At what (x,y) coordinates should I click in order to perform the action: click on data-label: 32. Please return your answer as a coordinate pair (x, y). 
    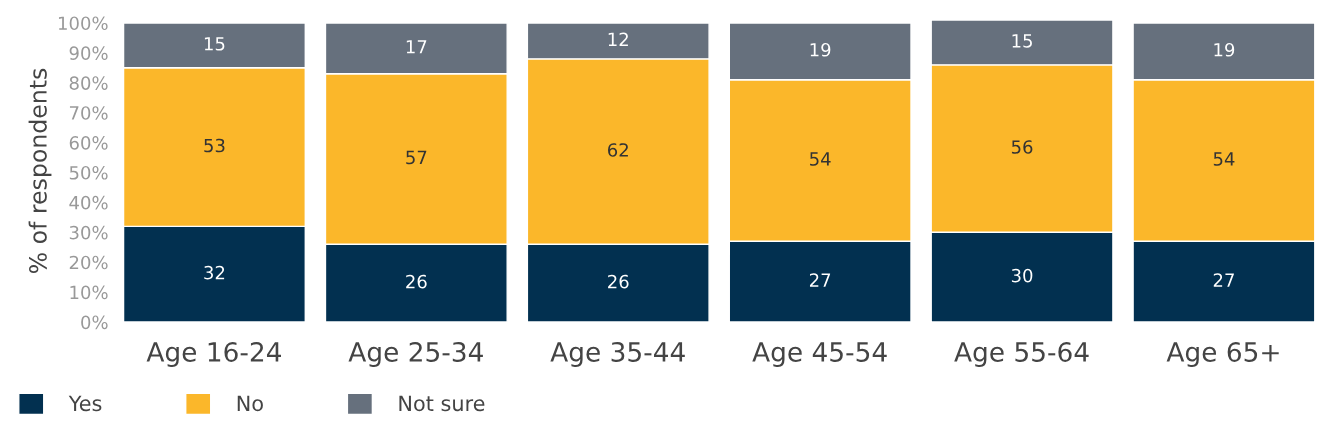
    Looking at the image, I should click on (214, 272).